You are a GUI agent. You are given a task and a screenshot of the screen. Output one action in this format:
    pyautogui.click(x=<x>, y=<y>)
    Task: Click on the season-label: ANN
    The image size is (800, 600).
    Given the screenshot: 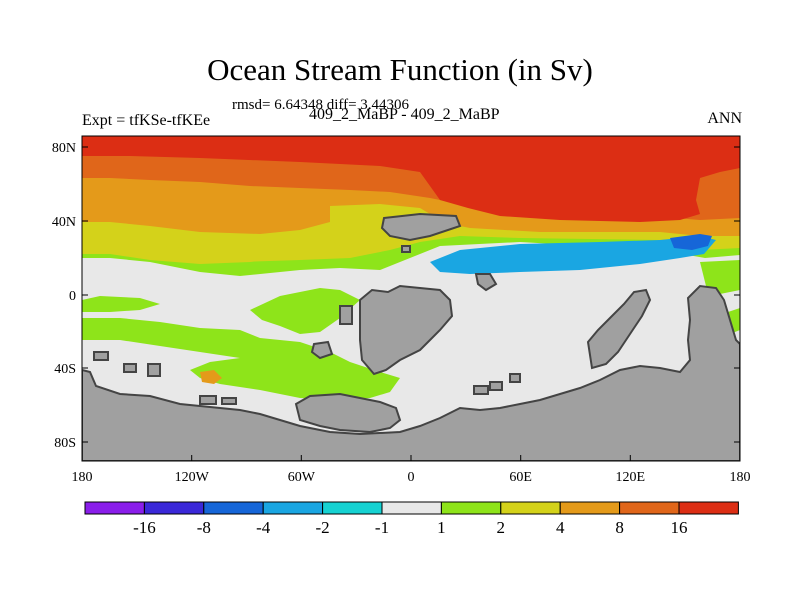 What is the action you would take?
    pyautogui.click(x=724, y=118)
    